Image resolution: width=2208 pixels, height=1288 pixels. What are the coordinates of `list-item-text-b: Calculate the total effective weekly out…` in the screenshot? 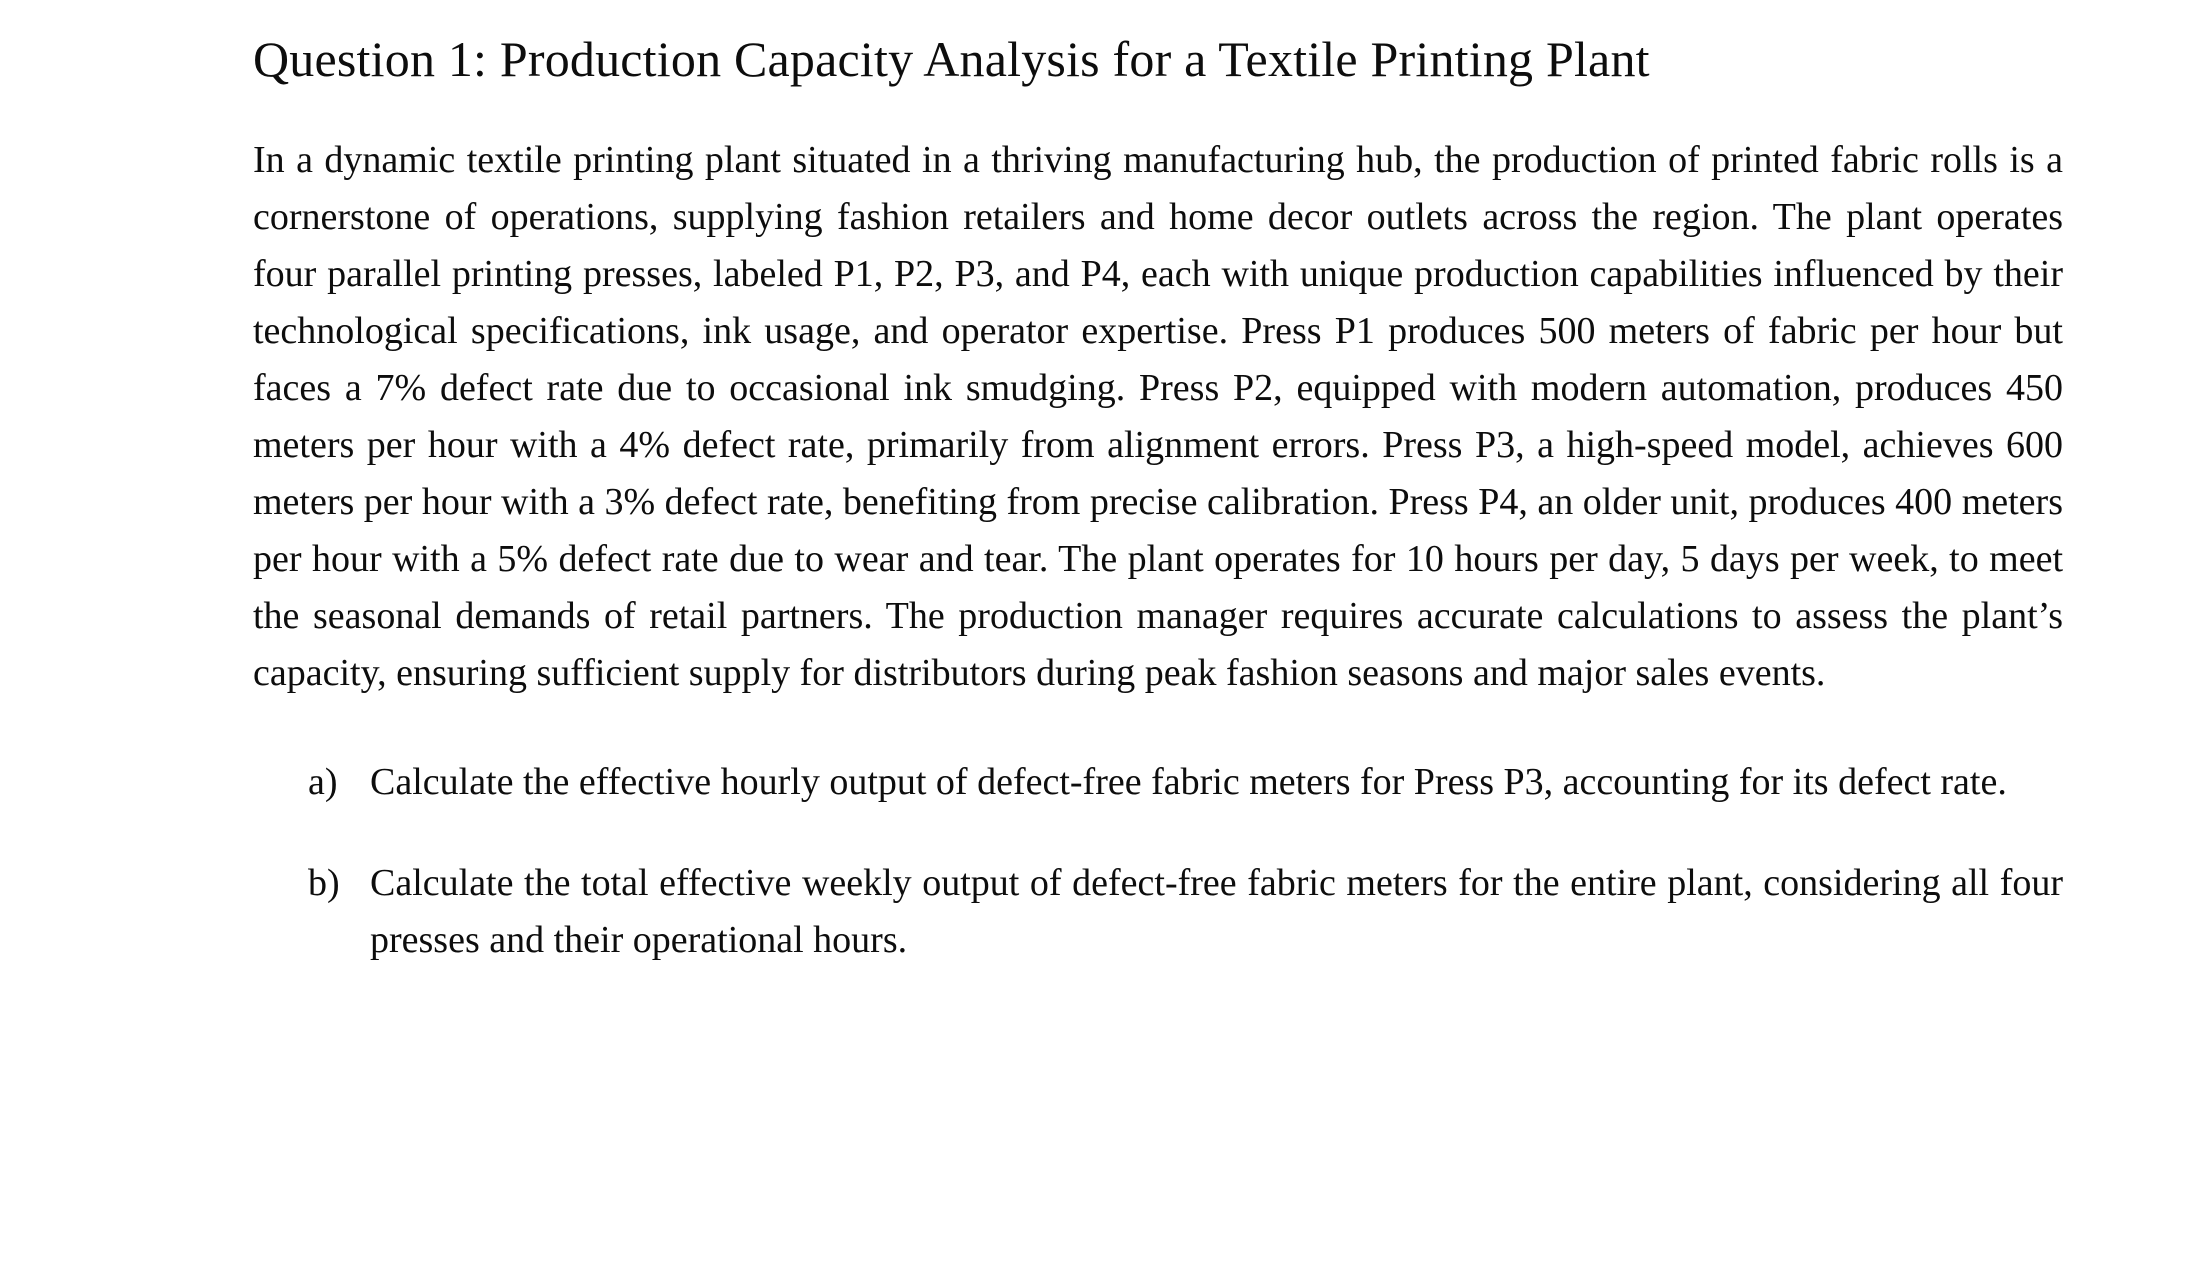 It's located at (1216, 911).